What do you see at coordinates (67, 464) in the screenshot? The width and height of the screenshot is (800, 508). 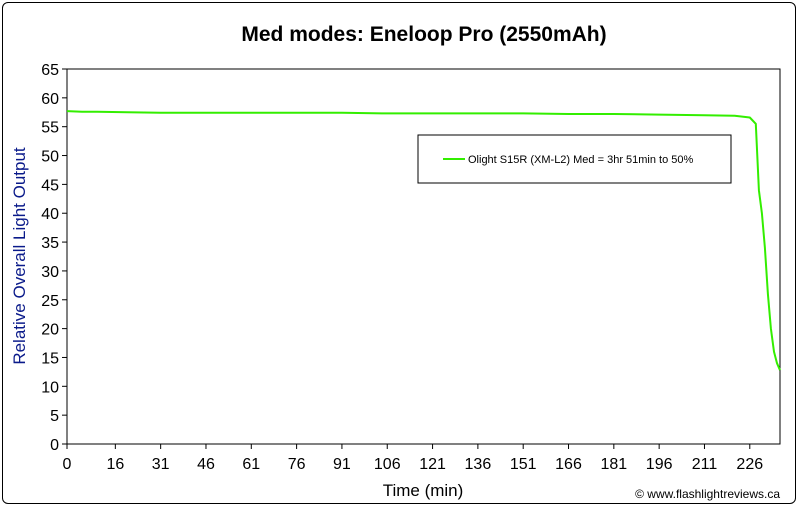 I see `x-tick-label: 0` at bounding box center [67, 464].